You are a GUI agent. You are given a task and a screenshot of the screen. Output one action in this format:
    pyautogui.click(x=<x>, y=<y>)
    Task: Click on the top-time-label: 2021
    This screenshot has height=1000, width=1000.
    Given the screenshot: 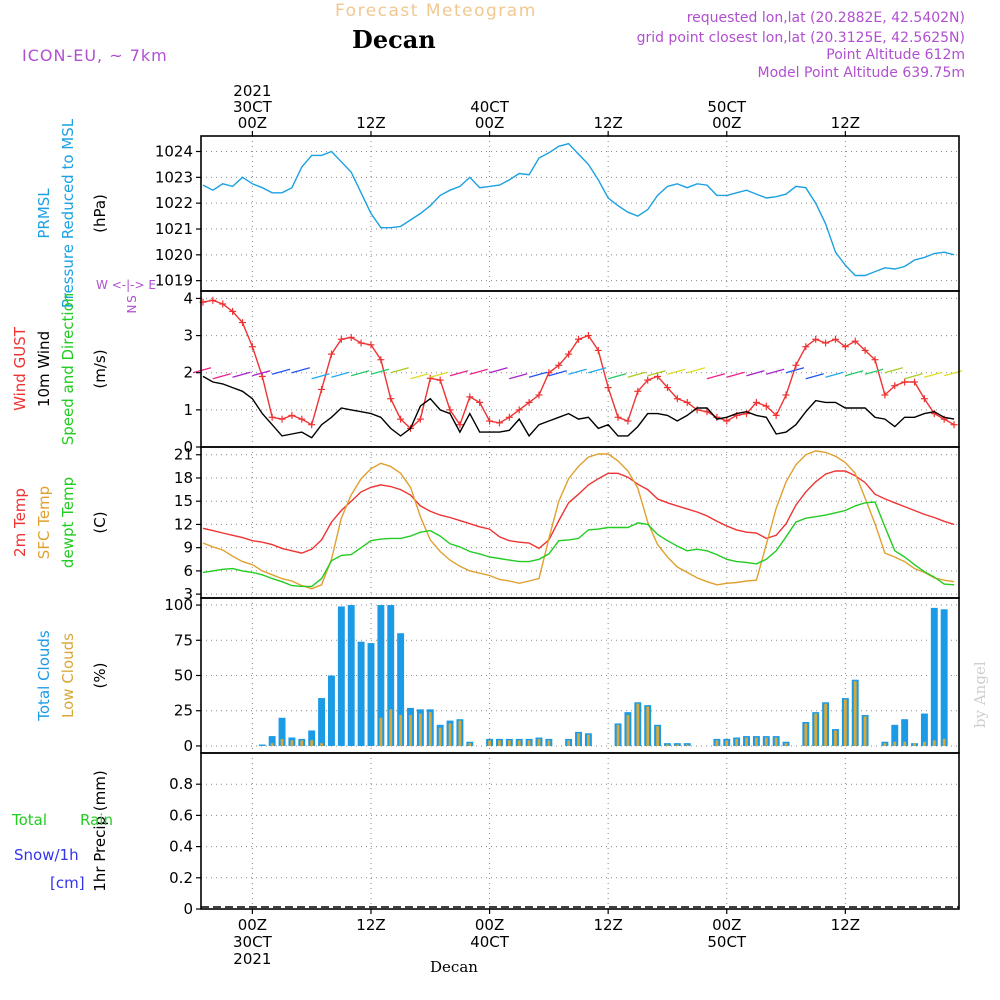 What is the action you would take?
    pyautogui.click(x=252, y=91)
    